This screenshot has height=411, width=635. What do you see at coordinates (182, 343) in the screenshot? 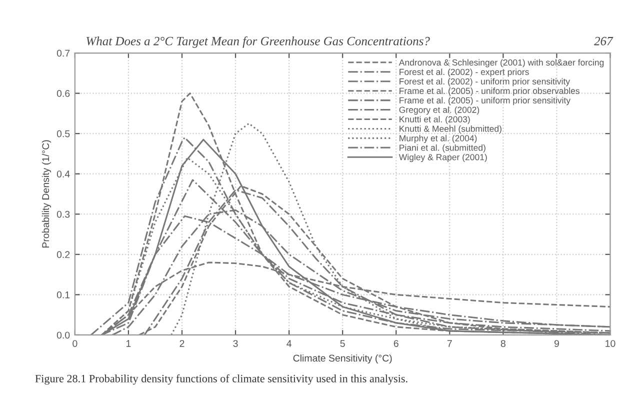
I see `x-tick-label: 2` at bounding box center [182, 343].